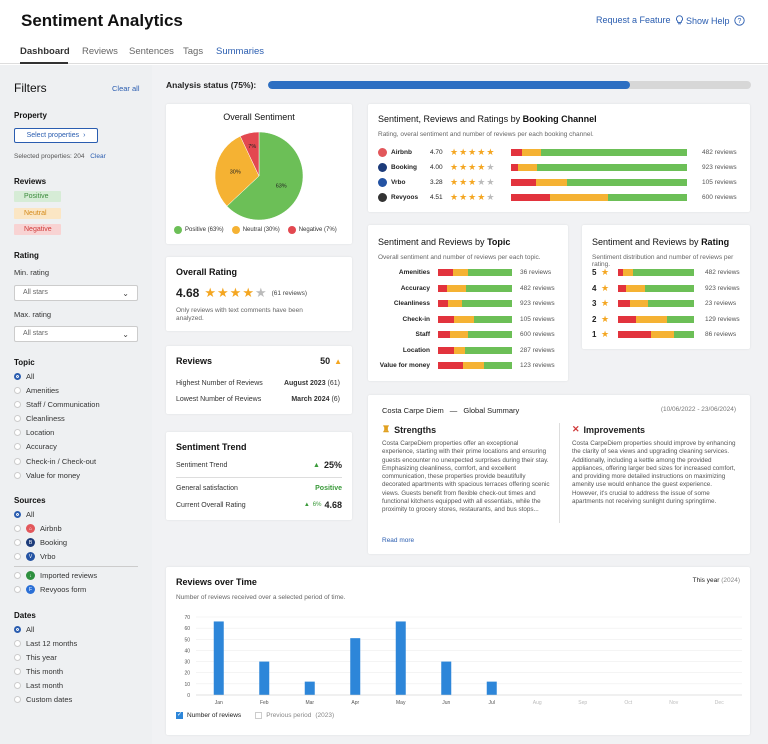  I want to click on trend-value-row: ▲ 25%, so click(327, 465).